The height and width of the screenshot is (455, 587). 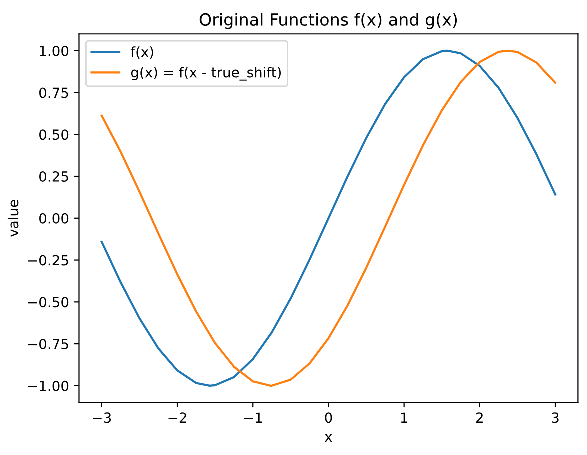 What do you see at coordinates (54, 218) in the screenshot?
I see `y-tick-label: 0.00` at bounding box center [54, 218].